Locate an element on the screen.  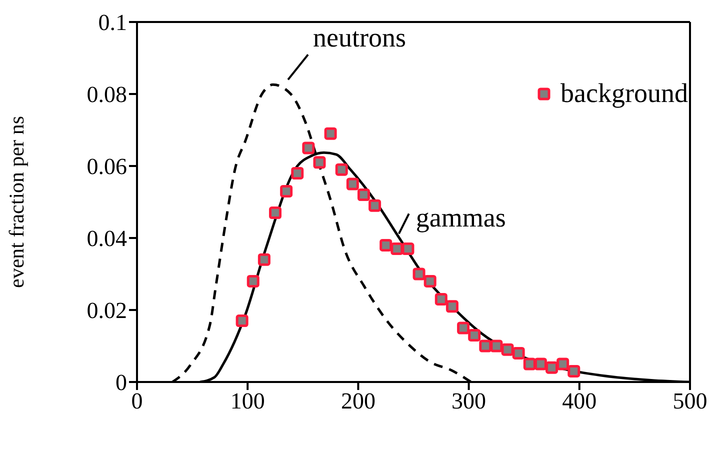
y-tick-label: 0.06 is located at coordinates (106, 167).